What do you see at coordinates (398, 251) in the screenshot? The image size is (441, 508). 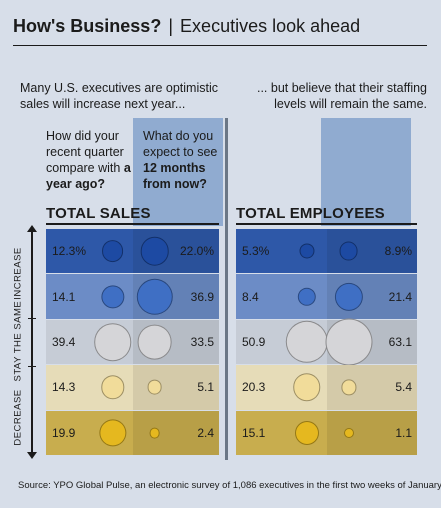 I see `data-label-employees-12-months: 8.9%` at bounding box center [398, 251].